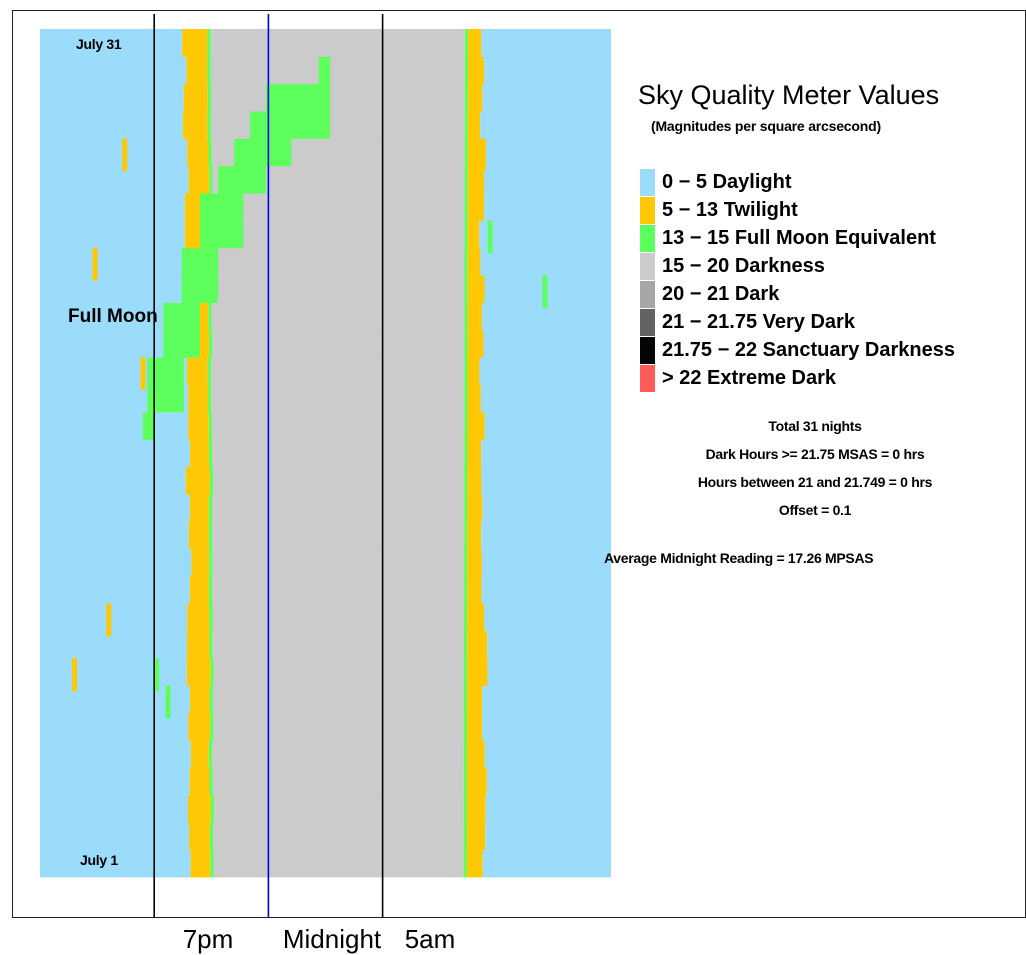 This screenshot has width=1026, height=955. Describe the element at coordinates (766, 126) in the screenshot. I see `chart-subtitle: (Magnitudes per square arcsecond)` at that location.